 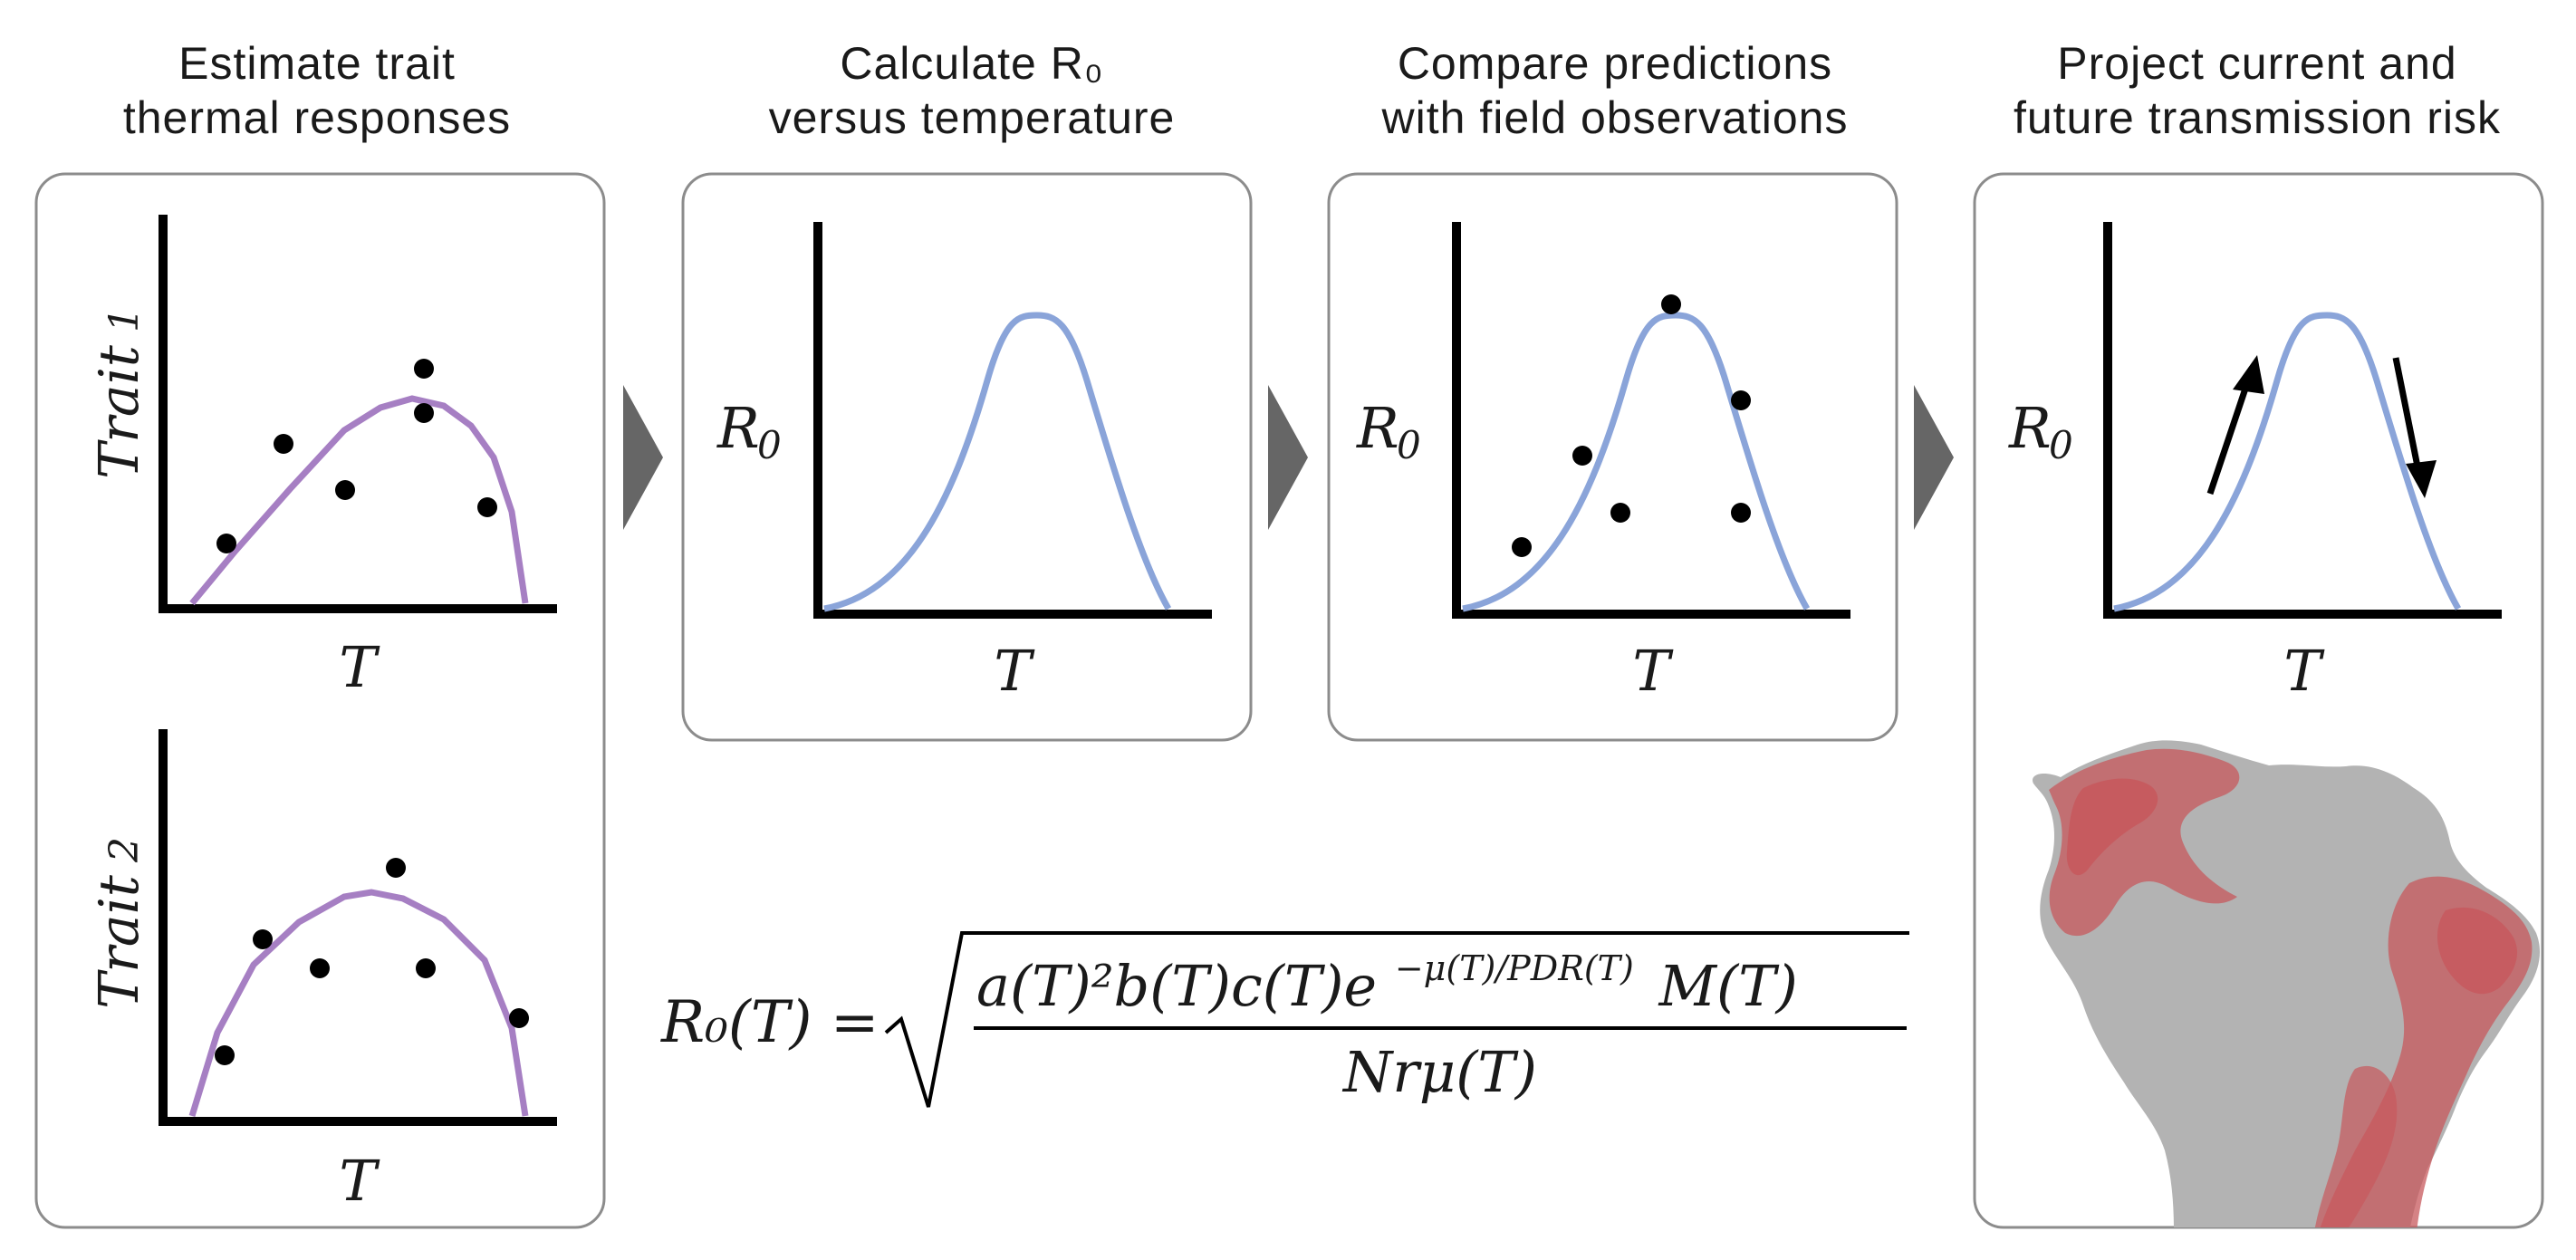 I want to click on formula-numerator-head: a(T)²b(T)c(T)e, so click(x=1176, y=986).